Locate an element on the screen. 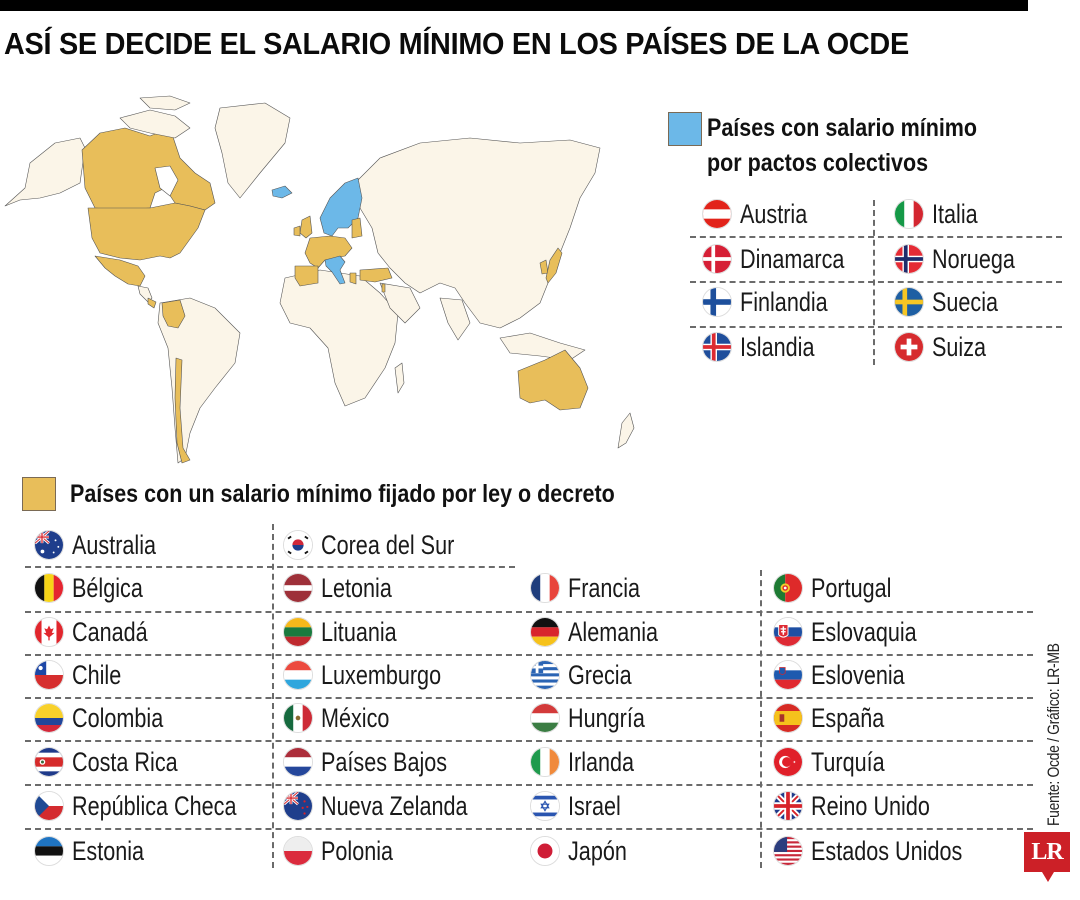 The width and height of the screenshot is (1080, 900). collective-legend-title-line2: por pactos colectivos is located at coordinates (818, 163).